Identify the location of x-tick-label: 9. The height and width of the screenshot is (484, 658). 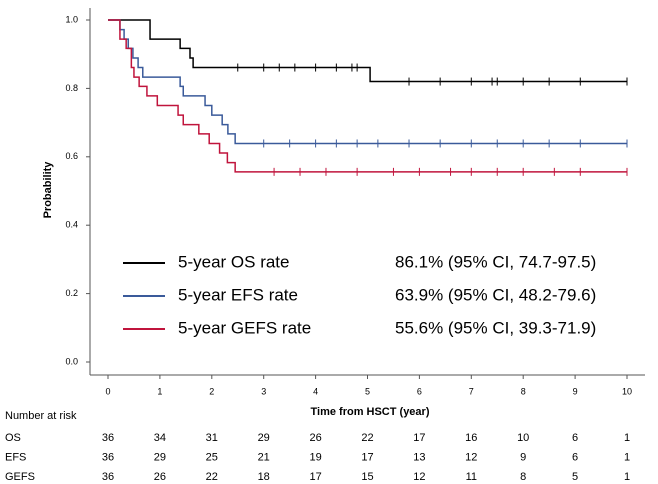
(575, 391).